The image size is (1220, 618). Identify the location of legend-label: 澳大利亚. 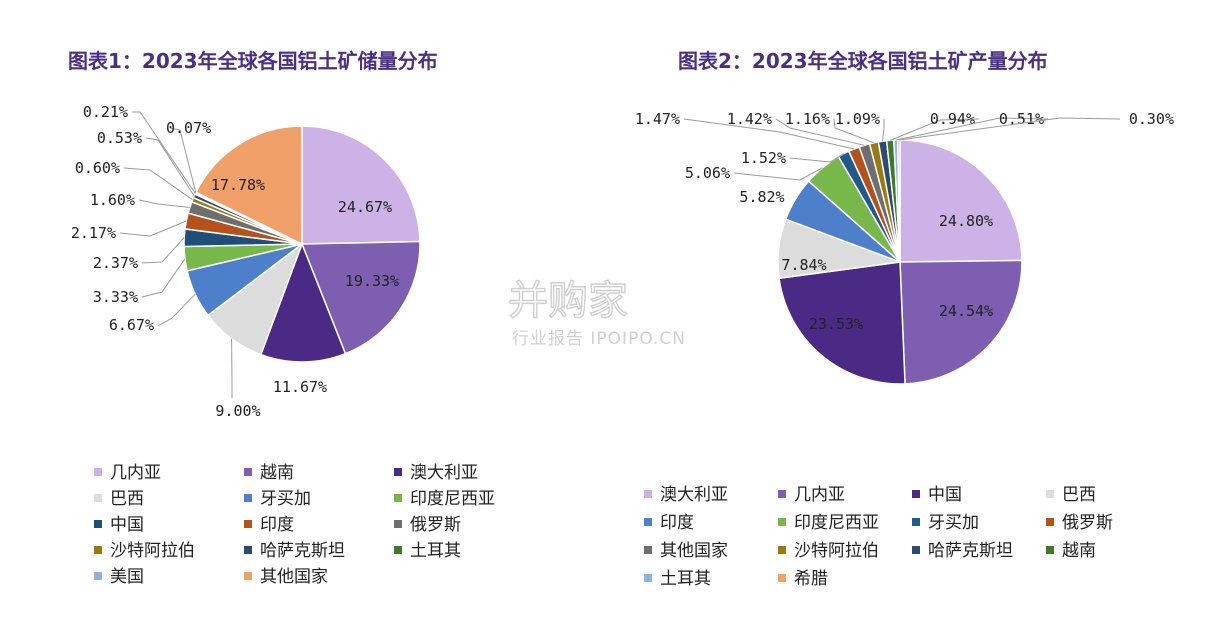
(694, 495).